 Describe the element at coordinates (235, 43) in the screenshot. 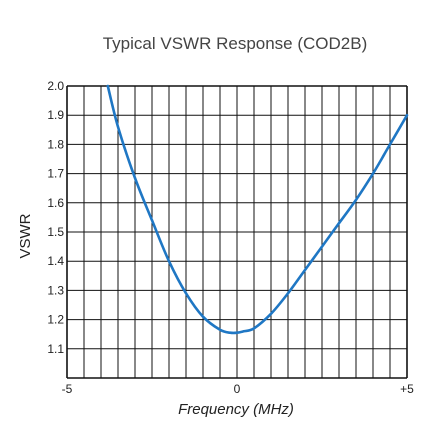

I see `chart-title: Typical VSWR Response (COD2B)` at that location.